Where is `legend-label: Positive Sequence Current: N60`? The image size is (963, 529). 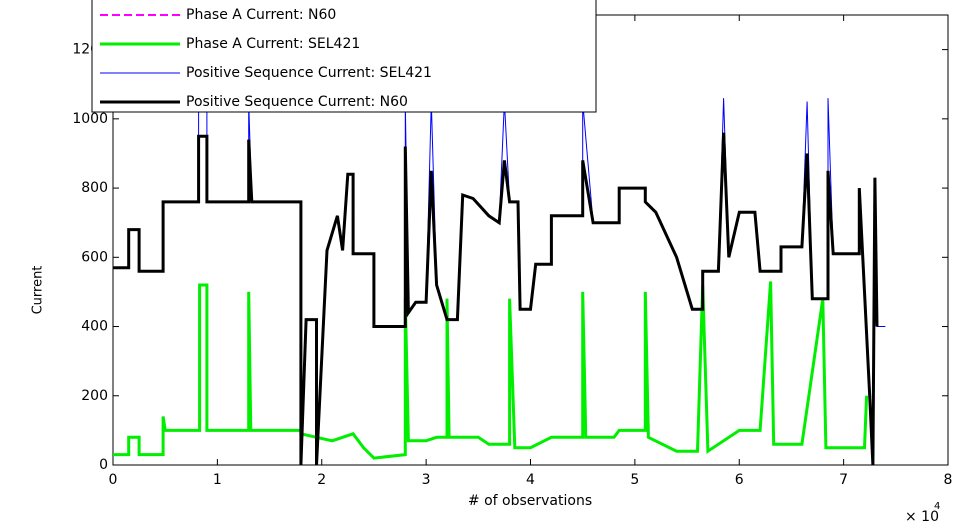 legend-label: Positive Sequence Current: N60 is located at coordinates (297, 102).